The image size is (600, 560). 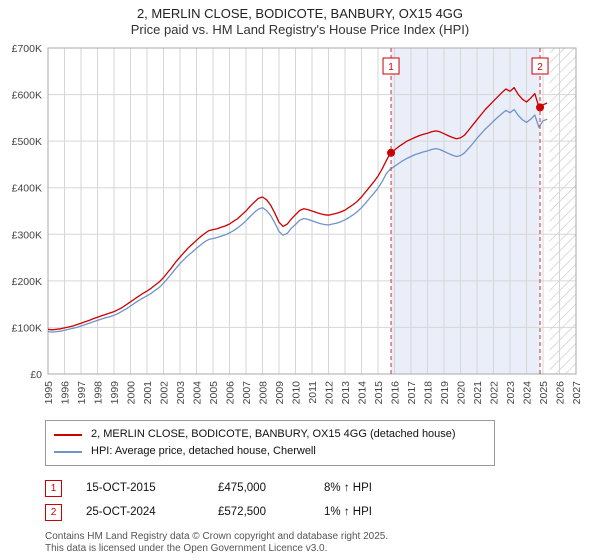 What do you see at coordinates (348, 488) in the screenshot?
I see `transaction-hpi-delta: 8% ↑ HPI` at bounding box center [348, 488].